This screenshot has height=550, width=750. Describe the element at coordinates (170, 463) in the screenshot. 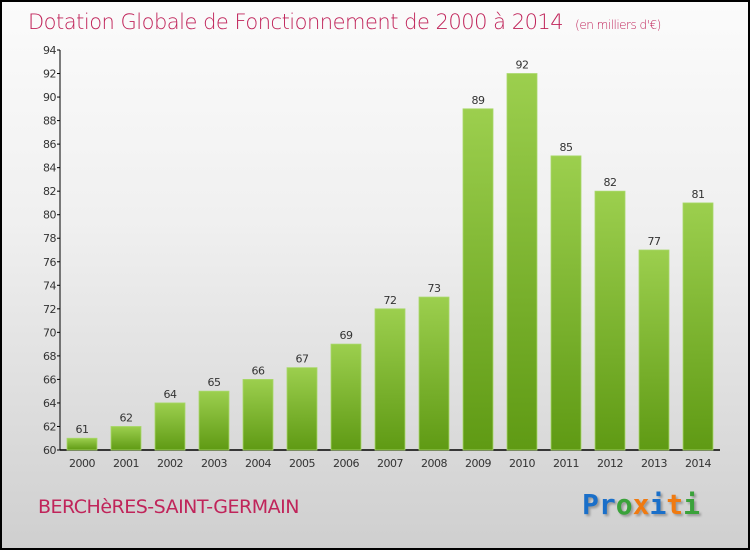

I see `x-tick-label: 2002` at that location.